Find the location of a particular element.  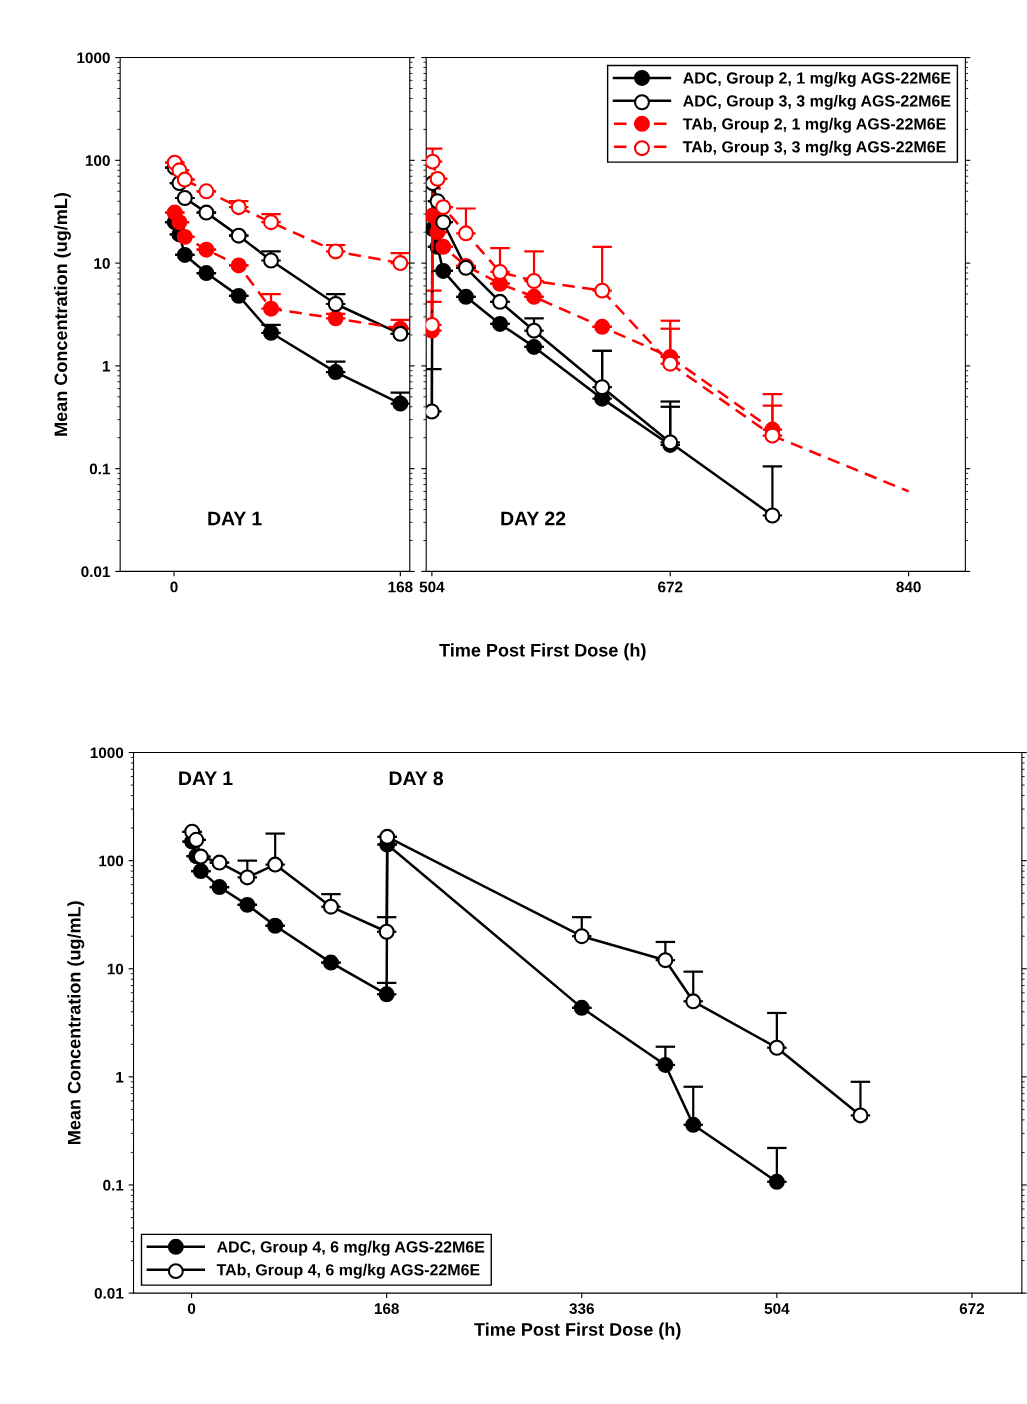

x-tick-label: 840 is located at coordinates (908, 587).